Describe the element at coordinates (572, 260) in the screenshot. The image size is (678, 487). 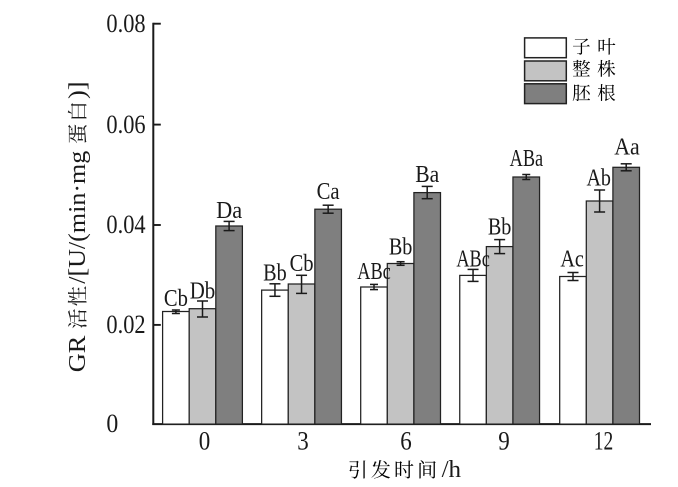
I see `svg-text: Ac` at that location.